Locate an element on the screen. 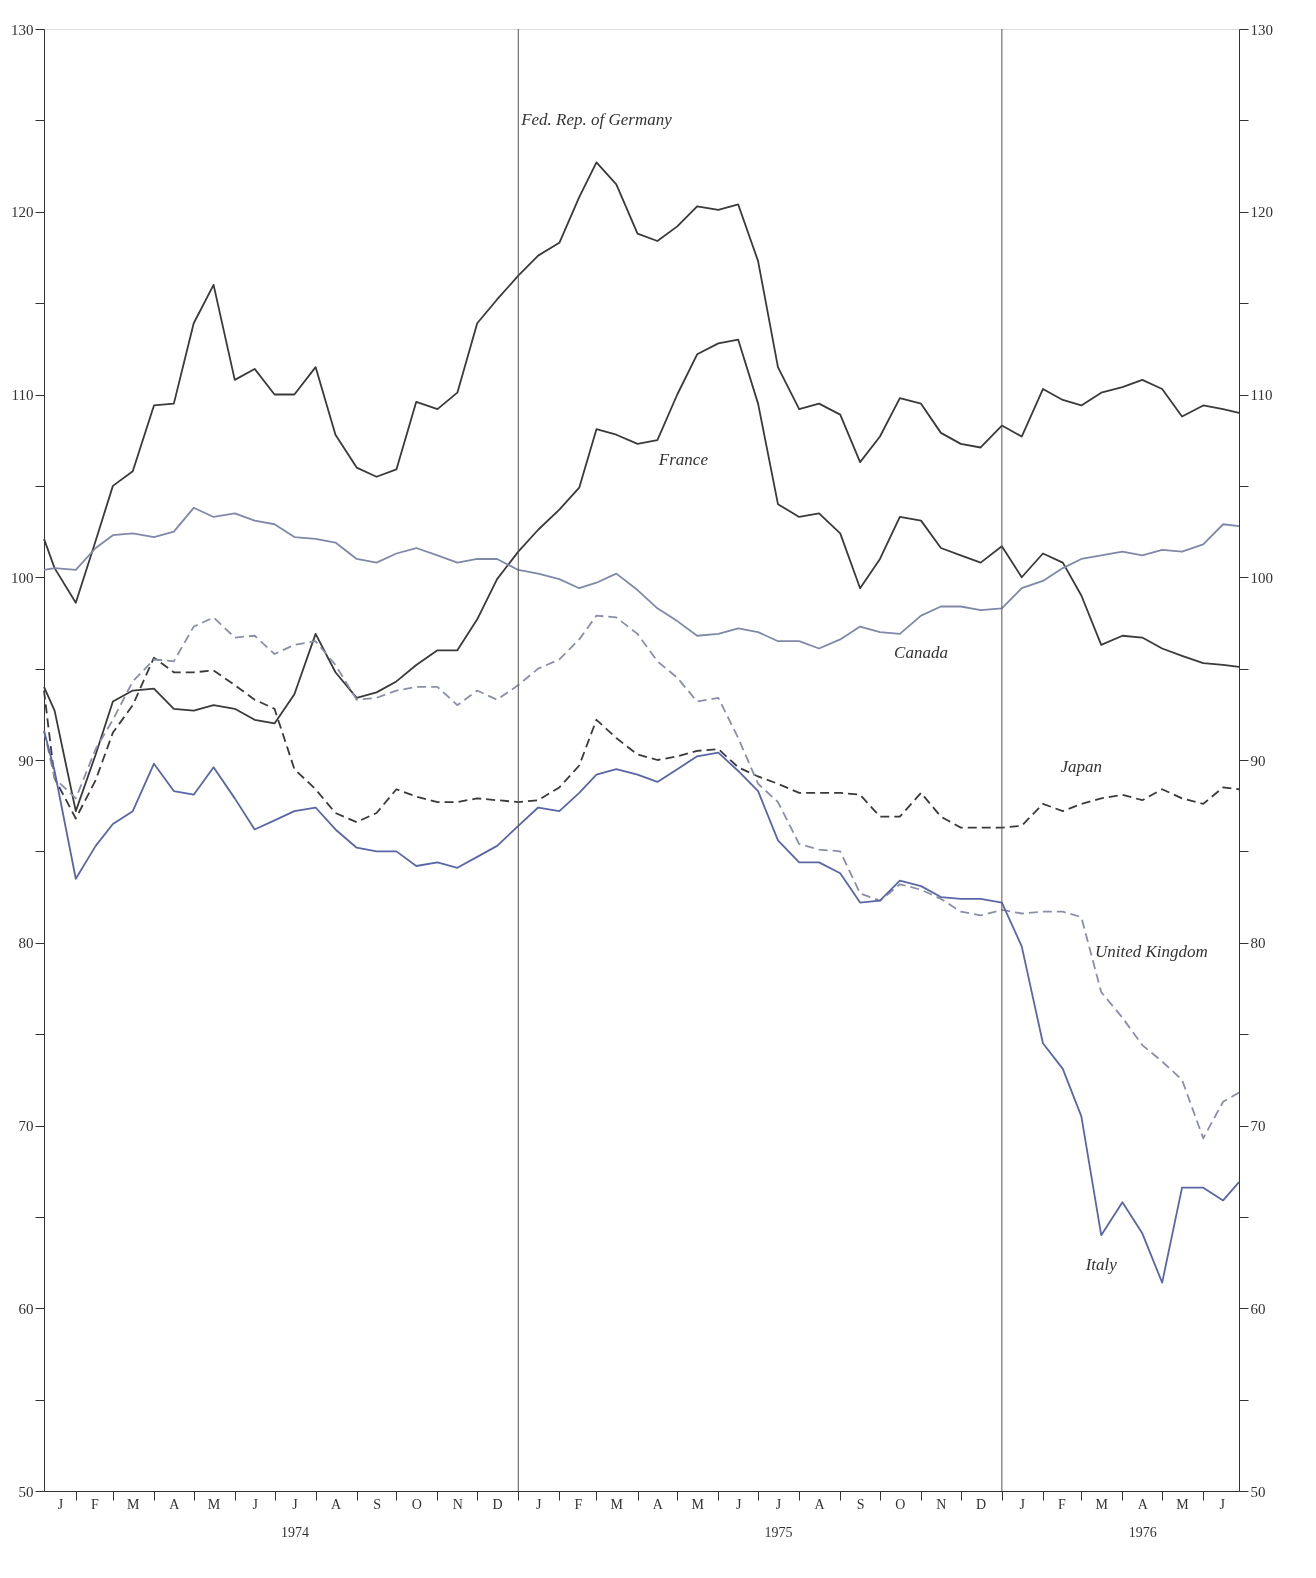 The image size is (1316, 1578). annotation: France is located at coordinates (683, 460).